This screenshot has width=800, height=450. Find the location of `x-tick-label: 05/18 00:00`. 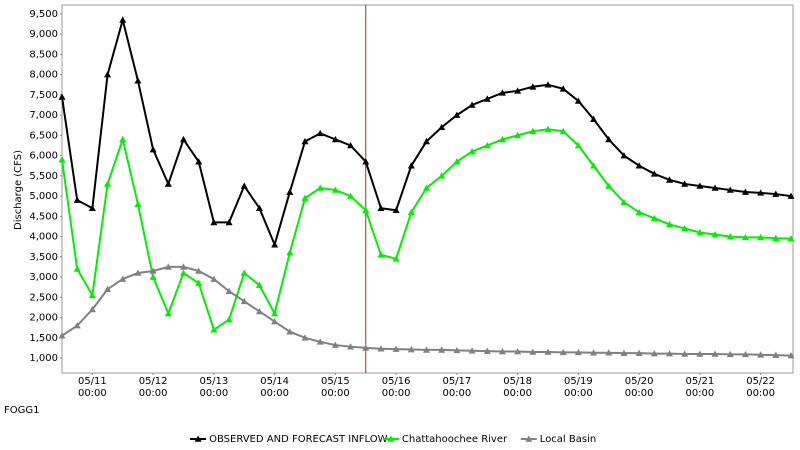

x-tick-label: 05/18 00:00 is located at coordinates (518, 387).